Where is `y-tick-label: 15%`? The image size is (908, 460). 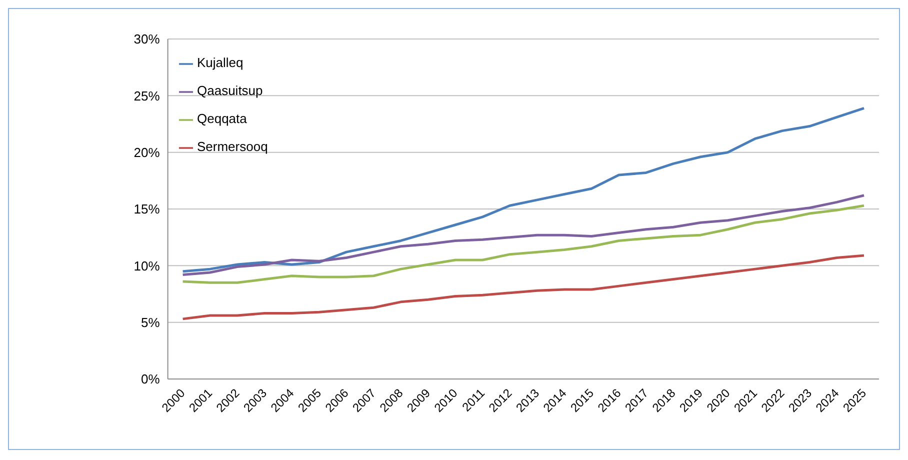
y-tick-label: 15% is located at coordinates (147, 209).